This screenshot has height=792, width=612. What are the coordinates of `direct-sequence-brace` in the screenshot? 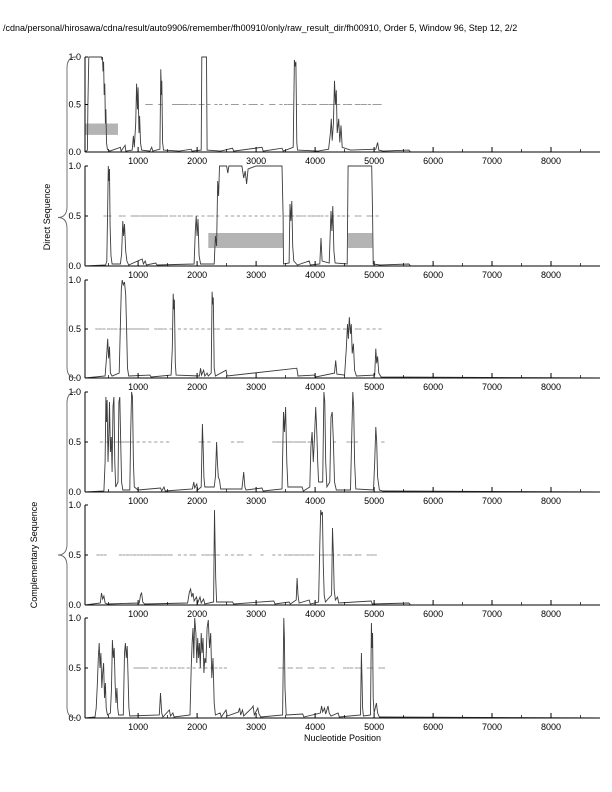 It's located at (67, 217).